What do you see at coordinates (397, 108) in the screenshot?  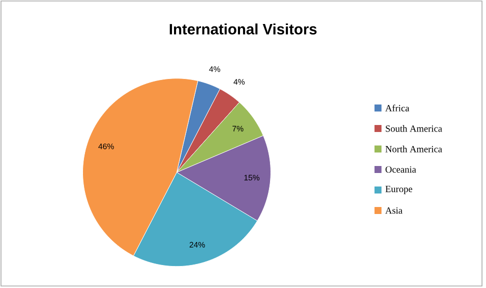 I see `legend-label: Africa` at bounding box center [397, 108].